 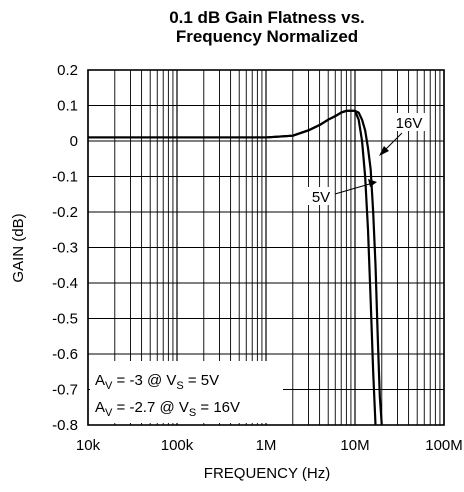 I want to click on y-tick-label: 0.1, so click(x=67, y=106).